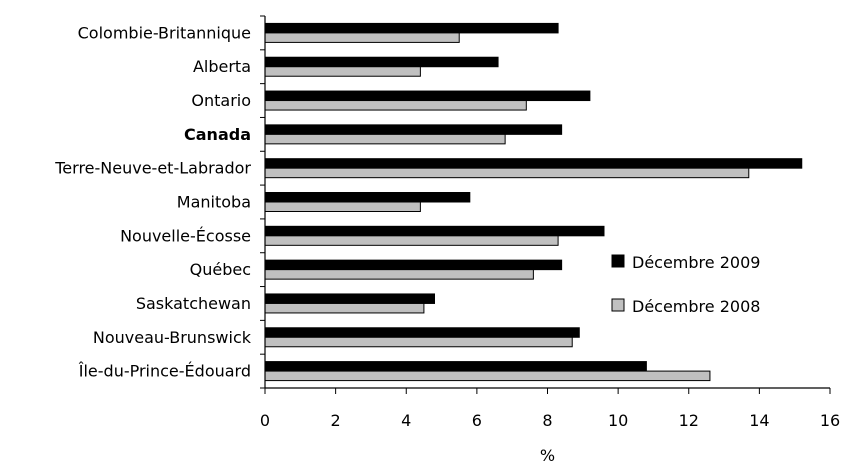 The height and width of the screenshot is (466, 846). What do you see at coordinates (427, 96) in the screenshot?
I see `bar-2009-ontario` at bounding box center [427, 96].